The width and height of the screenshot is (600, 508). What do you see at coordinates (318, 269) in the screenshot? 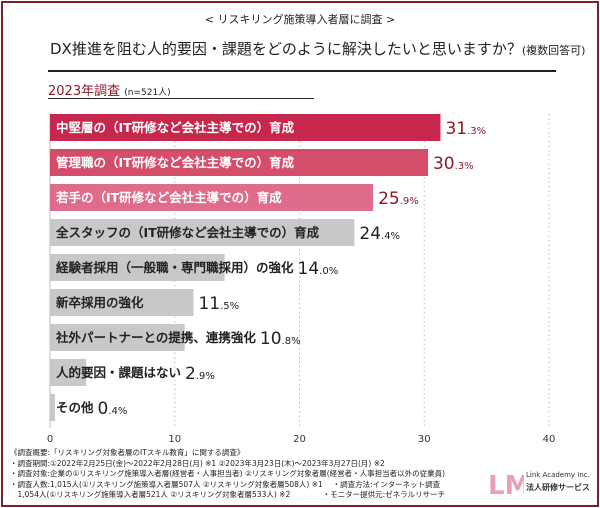
I see `value-label: 14.0%` at bounding box center [318, 269].